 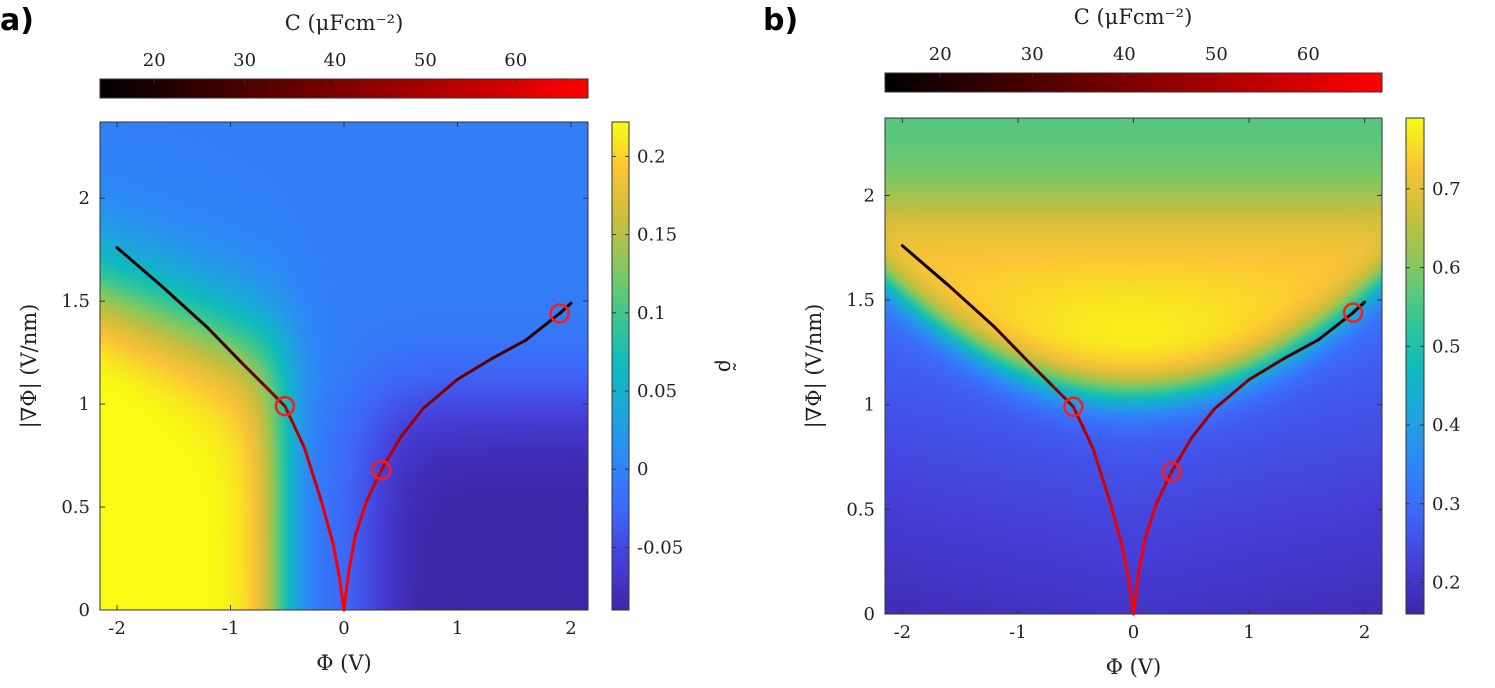 I want to click on colorbar-tick-label: 0.5, so click(x=1446, y=346).